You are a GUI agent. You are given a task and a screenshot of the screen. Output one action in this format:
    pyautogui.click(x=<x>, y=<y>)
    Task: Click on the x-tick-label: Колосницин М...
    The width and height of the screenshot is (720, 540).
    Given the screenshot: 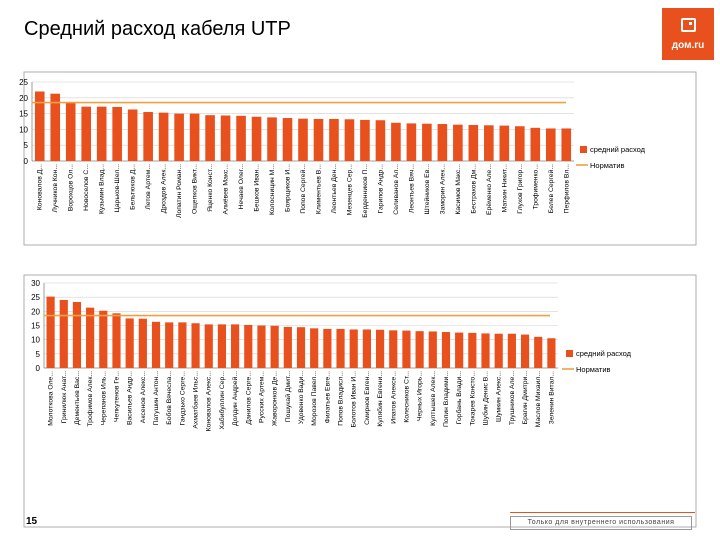 What is the action you would take?
    pyautogui.click(x=272, y=189)
    